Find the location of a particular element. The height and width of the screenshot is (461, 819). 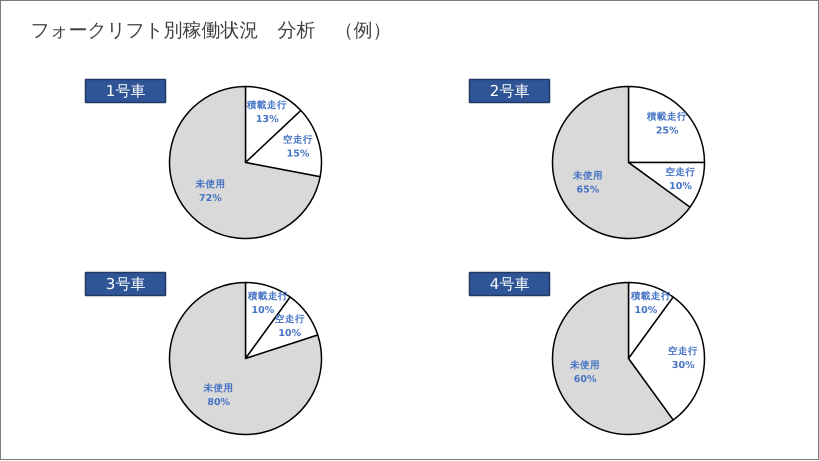

data-label: 60% is located at coordinates (585, 380).